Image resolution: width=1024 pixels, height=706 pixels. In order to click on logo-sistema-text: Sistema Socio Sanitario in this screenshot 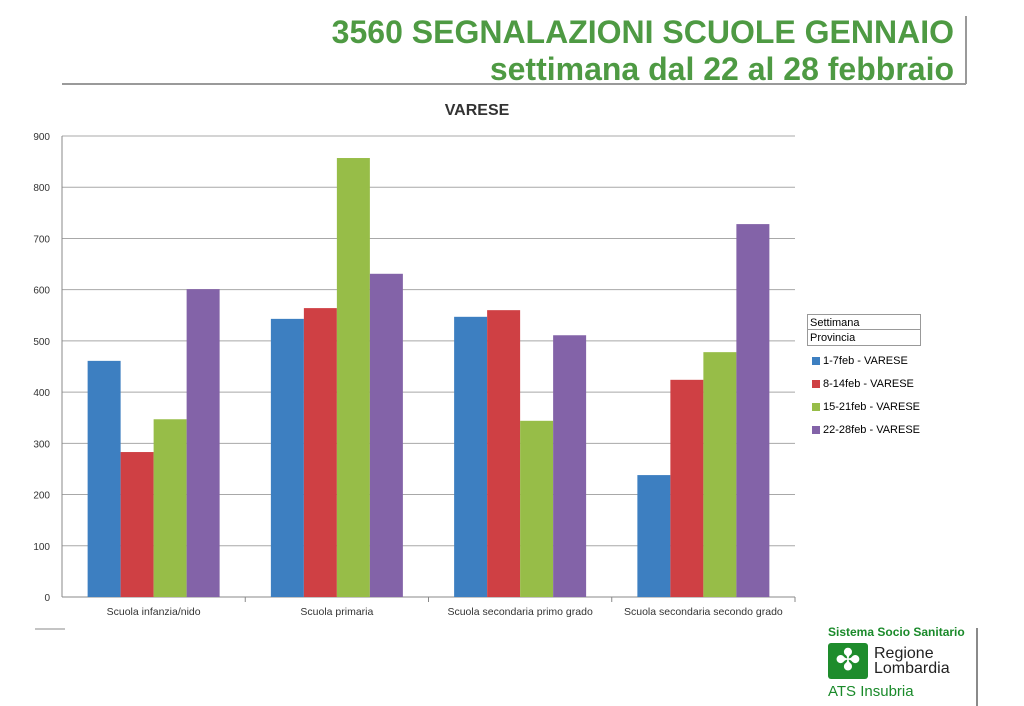, I will do `click(896, 632)`.